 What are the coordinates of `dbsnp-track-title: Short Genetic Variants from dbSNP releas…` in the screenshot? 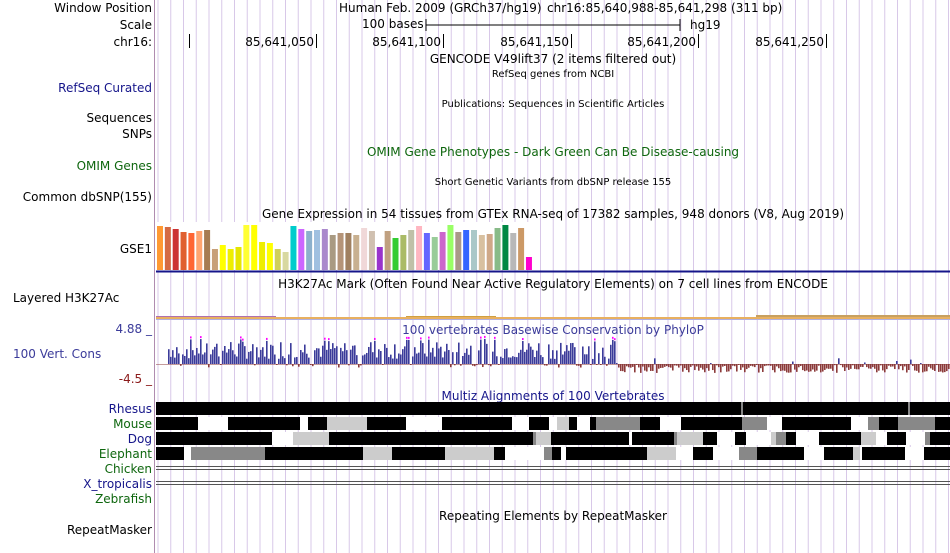 It's located at (553, 182).